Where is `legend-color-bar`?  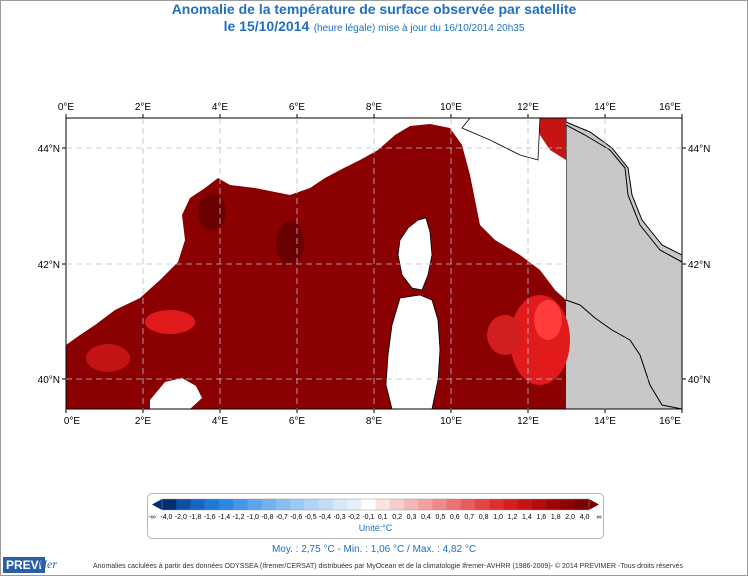
legend-color-bar is located at coordinates (375, 504).